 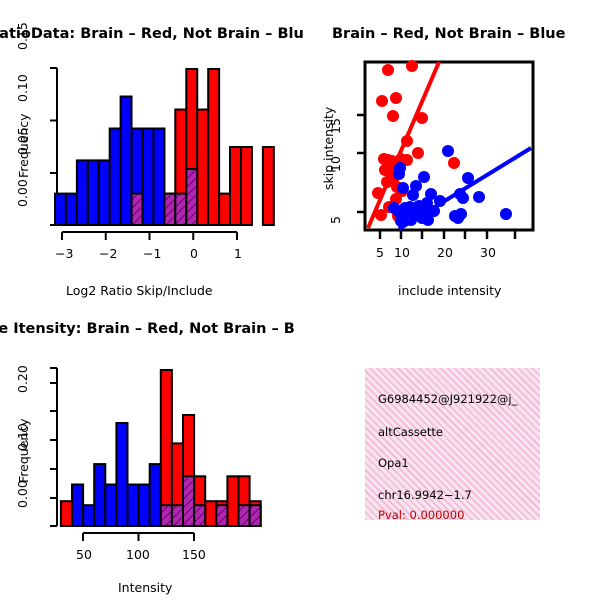 What do you see at coordinates (139, 290) in the screenshot?
I see `ratio-histogram-xlabel: Log2 Ratio Skip/Include` at bounding box center [139, 290].